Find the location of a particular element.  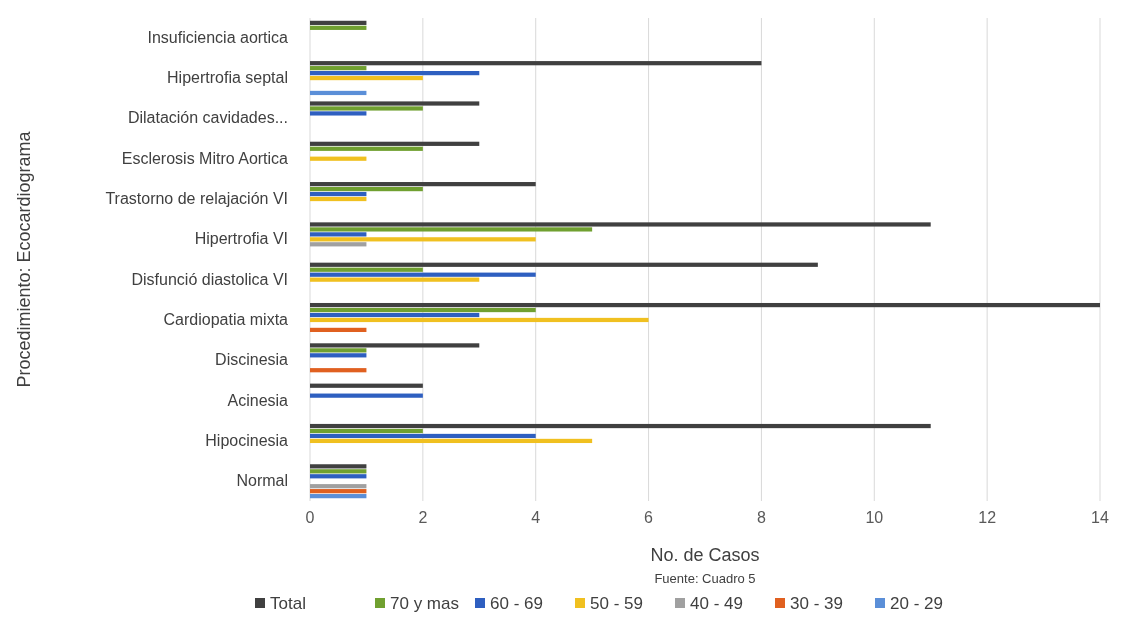

legend-label: 30 - 39 is located at coordinates (816, 603).